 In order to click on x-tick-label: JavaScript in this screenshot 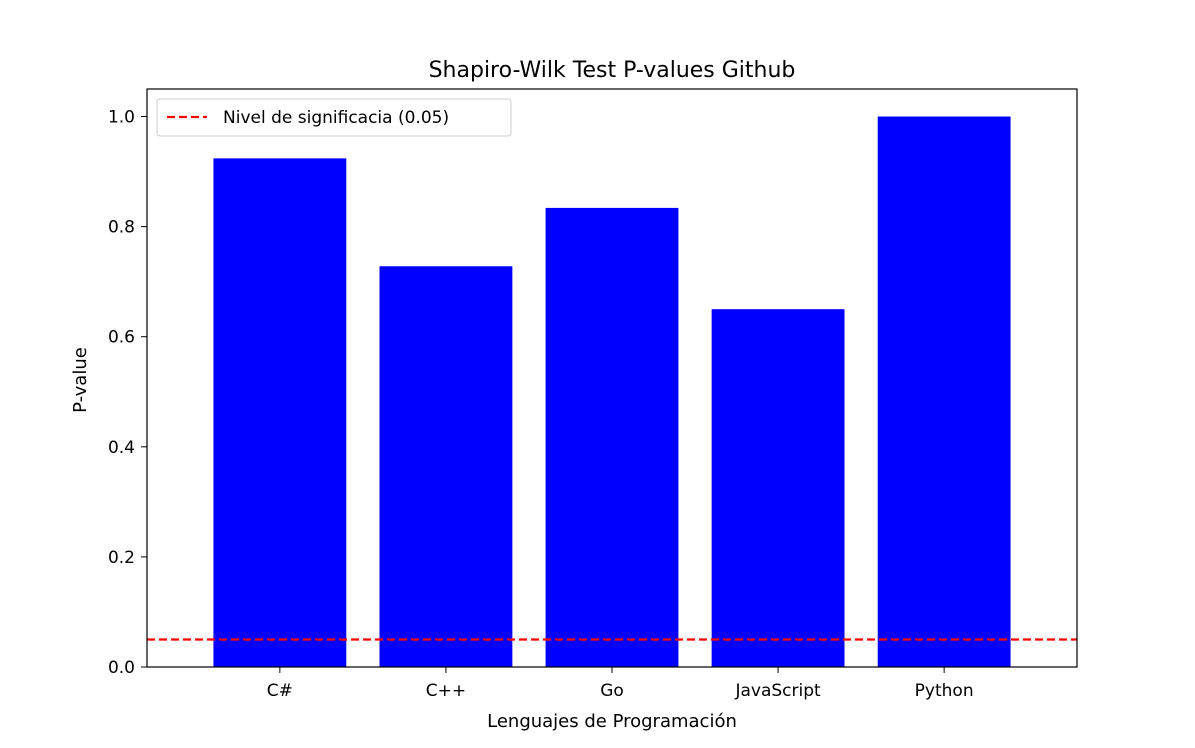, I will do `click(777, 691)`.